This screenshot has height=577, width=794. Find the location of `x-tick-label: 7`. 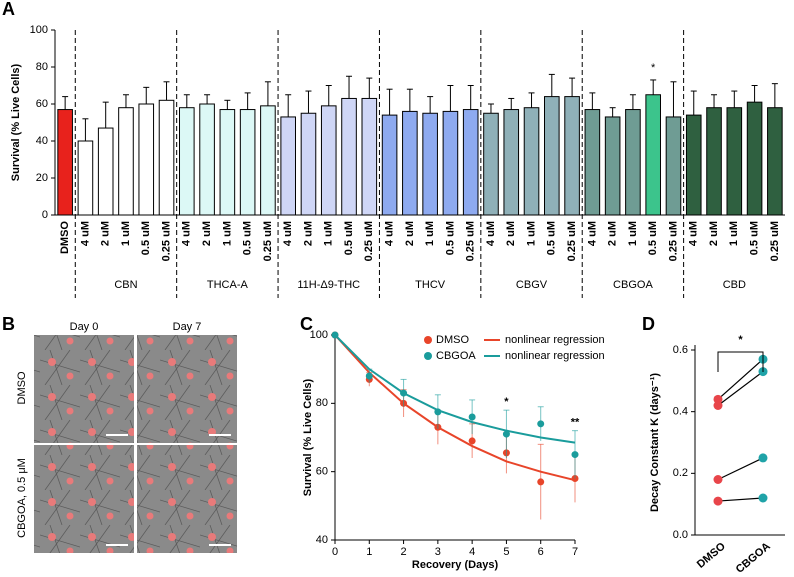

x-tick-label: 7 is located at coordinates (575, 552).